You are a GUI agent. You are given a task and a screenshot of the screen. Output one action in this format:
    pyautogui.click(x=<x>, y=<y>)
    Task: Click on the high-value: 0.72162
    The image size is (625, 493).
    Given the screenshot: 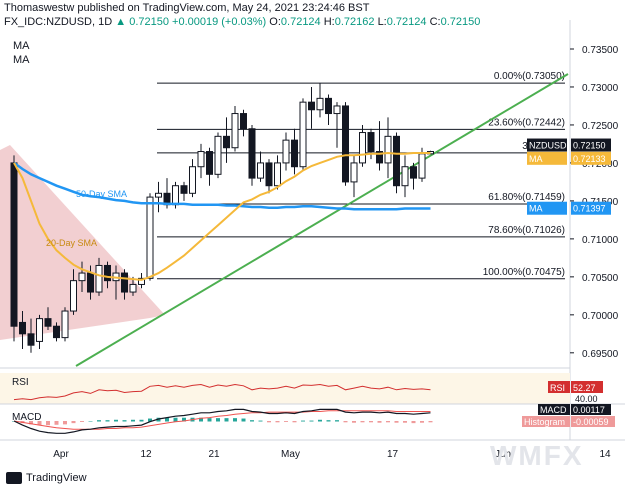 What is the action you would take?
    pyautogui.click(x=354, y=22)
    